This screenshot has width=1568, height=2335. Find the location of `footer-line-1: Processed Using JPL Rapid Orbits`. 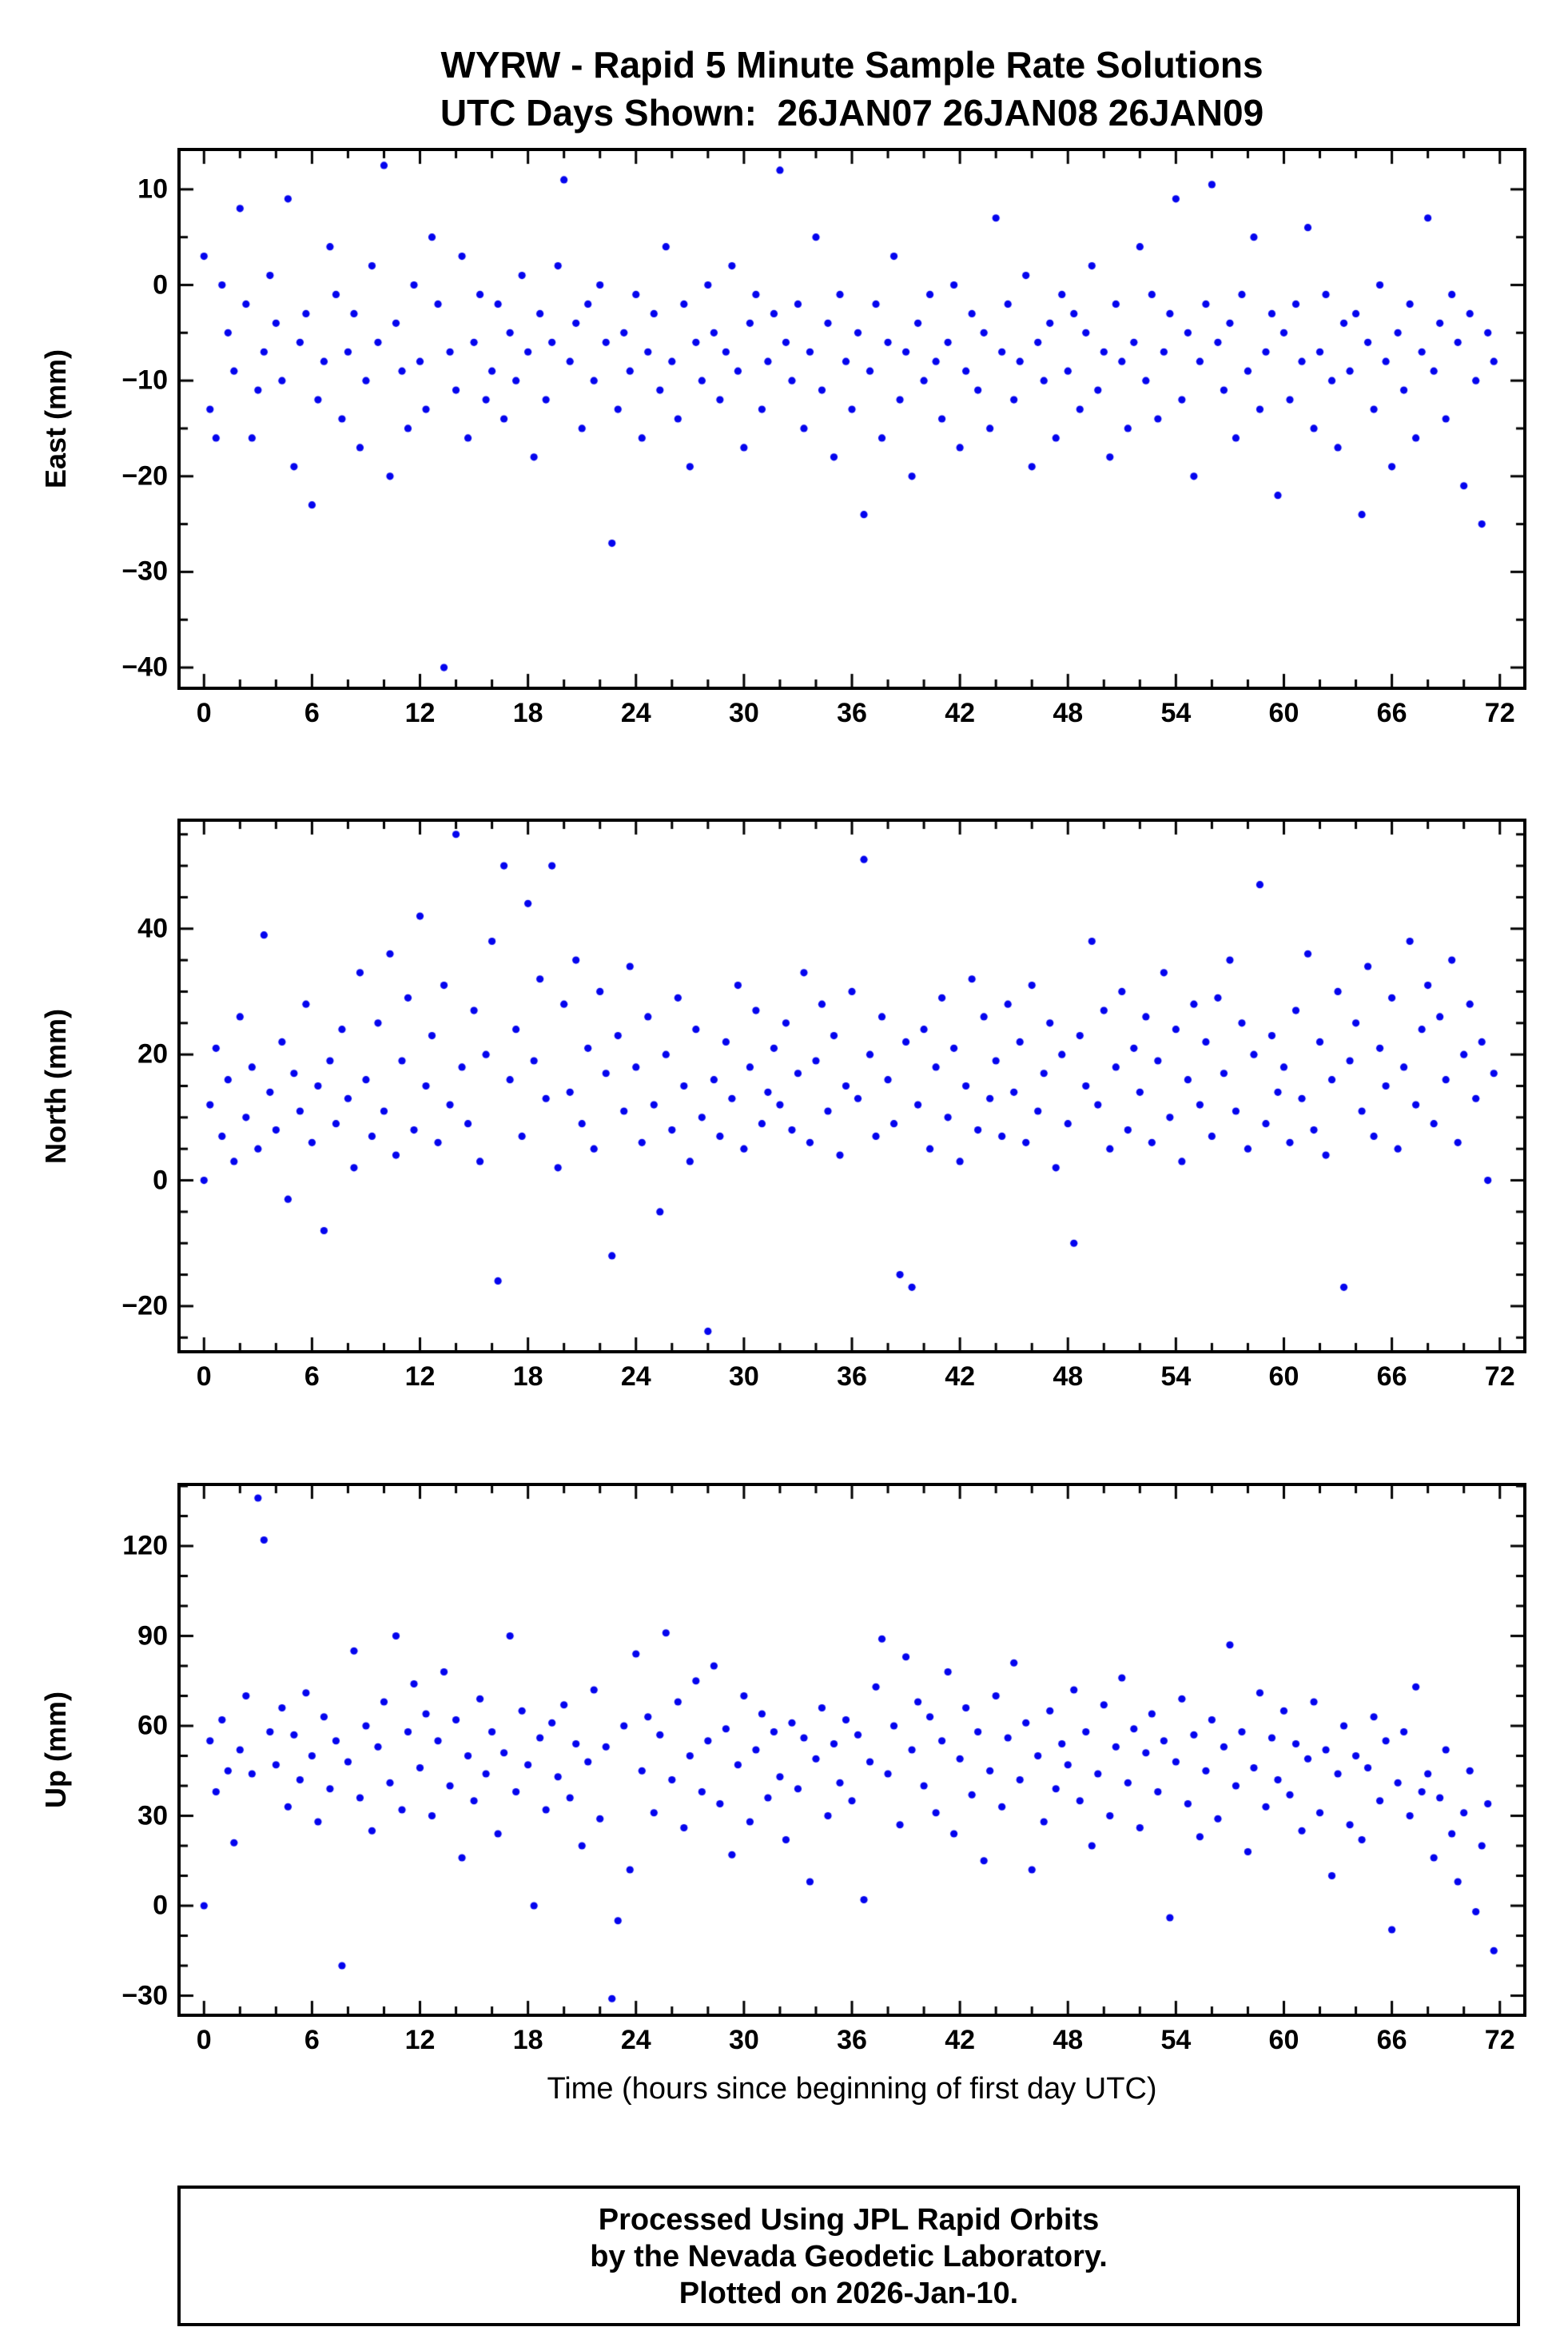

footer-line-1: Processed Using JPL Rapid Orbits is located at coordinates (849, 2220).